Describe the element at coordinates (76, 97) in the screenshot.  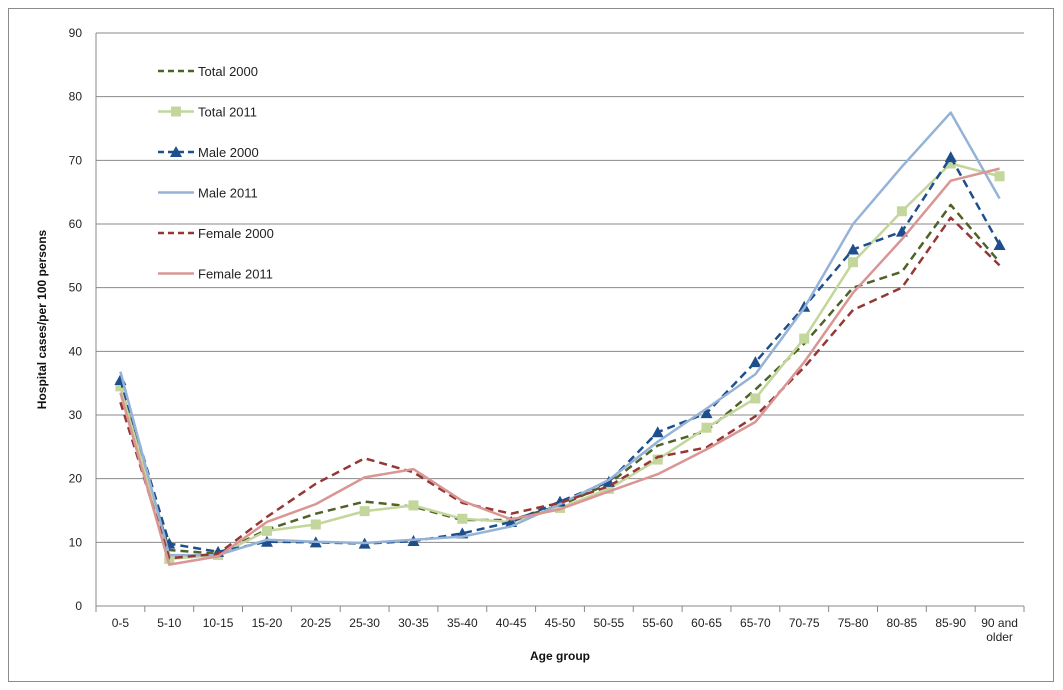
I see `y-tick-label: 80` at that location.